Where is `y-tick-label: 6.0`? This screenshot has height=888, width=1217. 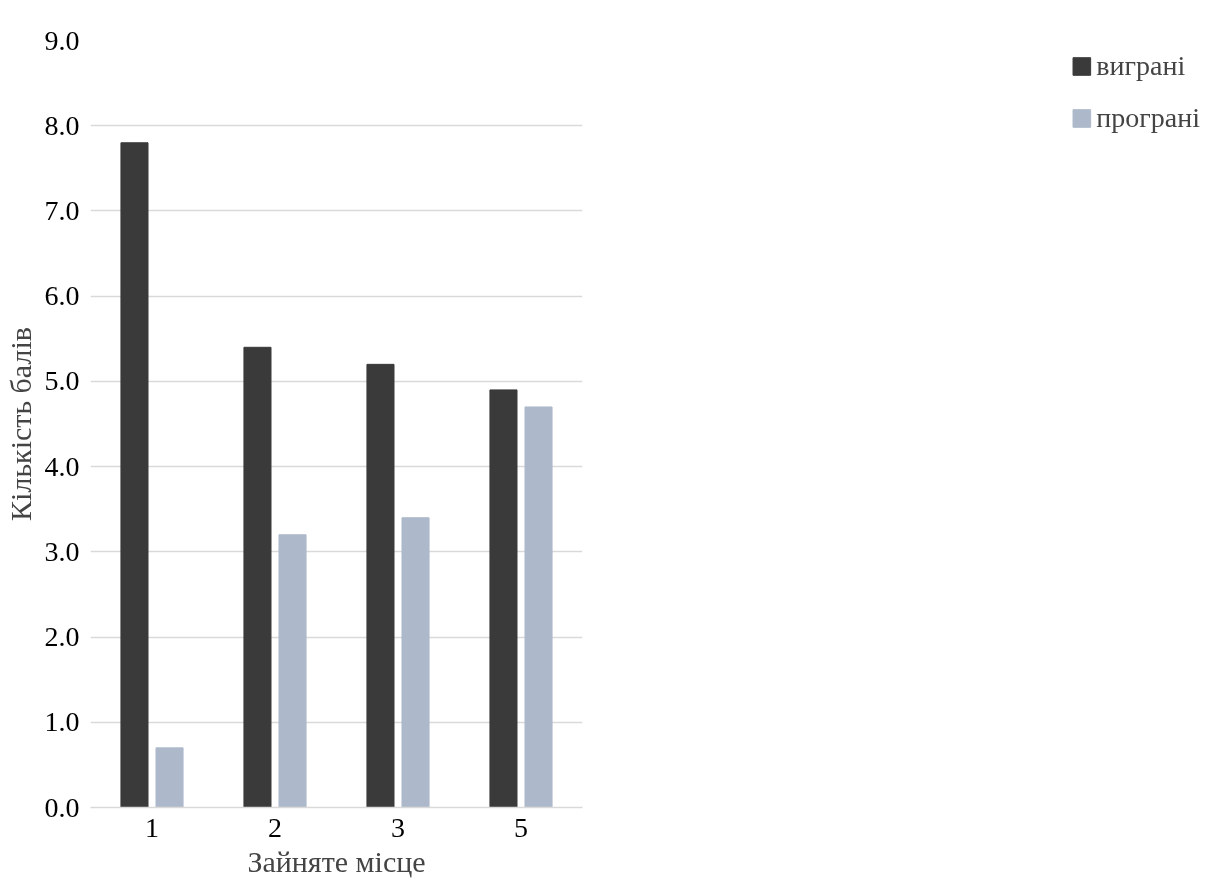
y-tick-label: 6.0 is located at coordinates (62, 296).